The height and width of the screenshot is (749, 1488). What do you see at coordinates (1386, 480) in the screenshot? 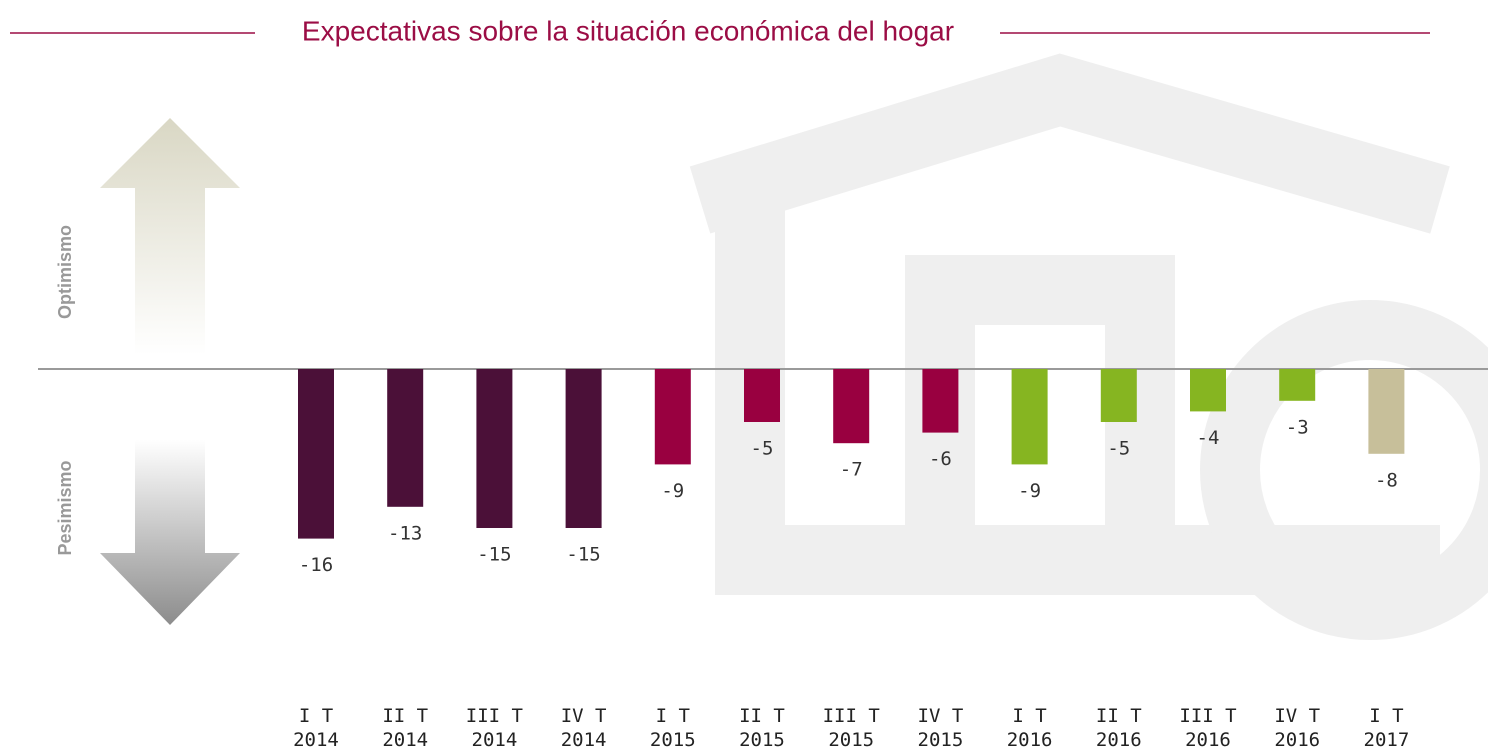
I see `value-label: -8` at bounding box center [1386, 480].